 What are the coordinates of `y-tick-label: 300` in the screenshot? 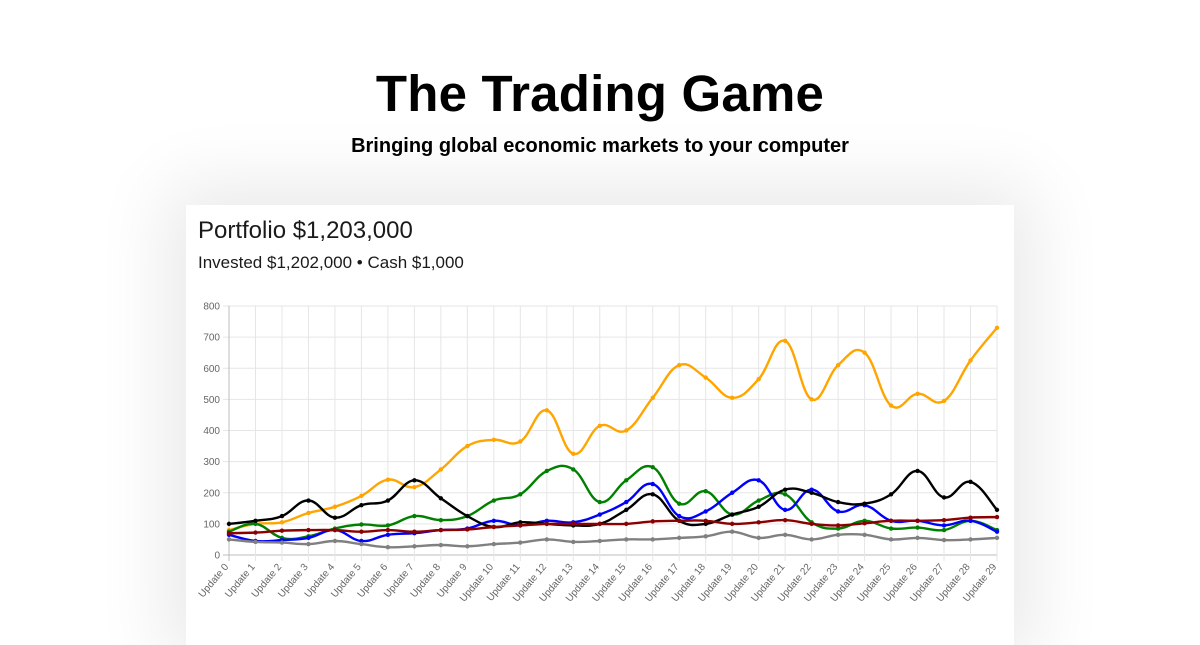 It's located at (211, 462).